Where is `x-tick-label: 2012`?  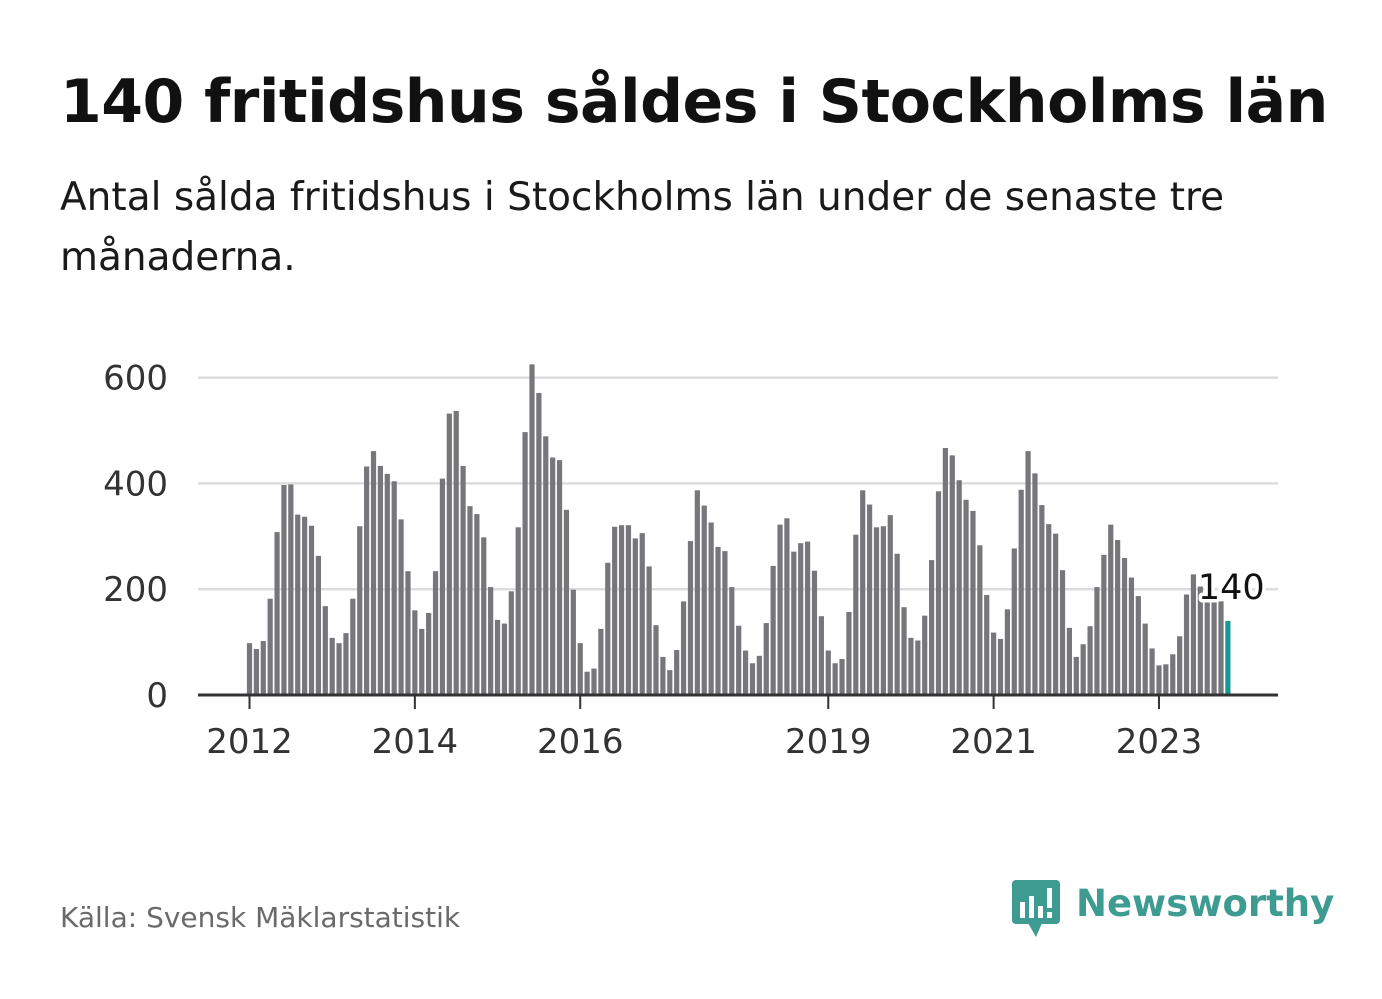
x-tick-label: 2012 is located at coordinates (249, 742).